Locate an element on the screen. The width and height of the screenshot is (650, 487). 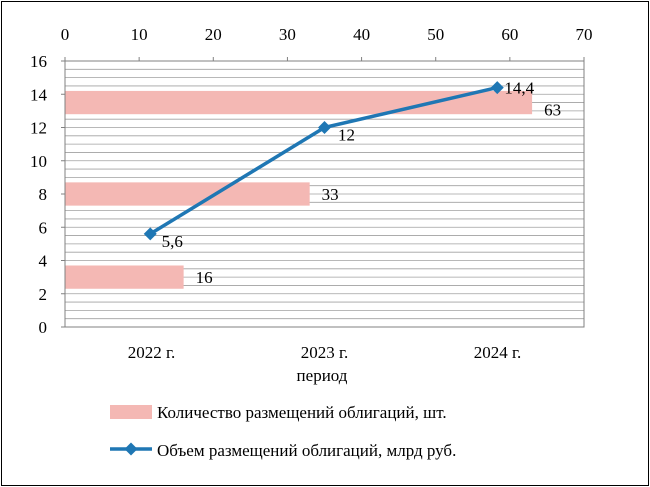
y-tick-label: 6 is located at coordinates (43, 227).